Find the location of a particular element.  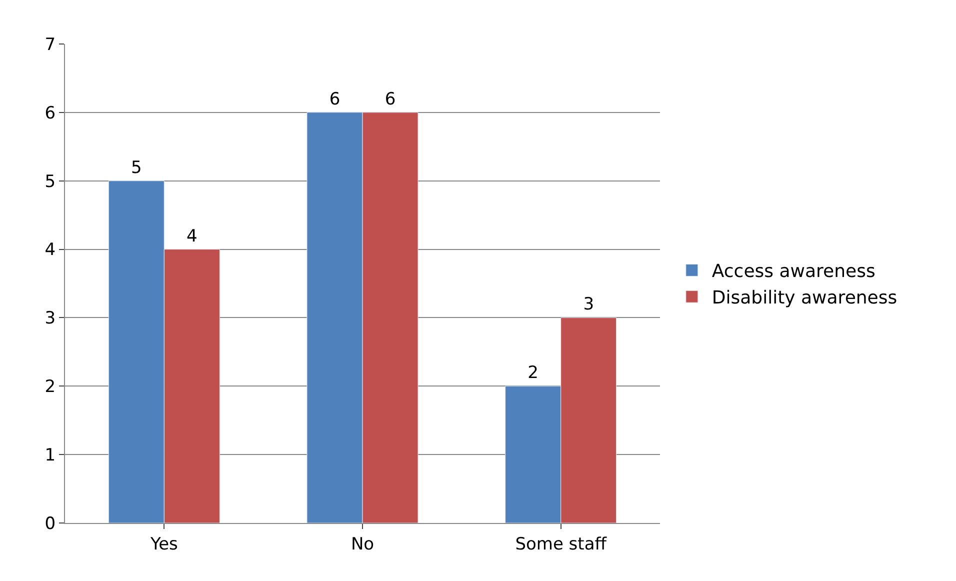

y-tick-label: 4 is located at coordinates (50, 250).